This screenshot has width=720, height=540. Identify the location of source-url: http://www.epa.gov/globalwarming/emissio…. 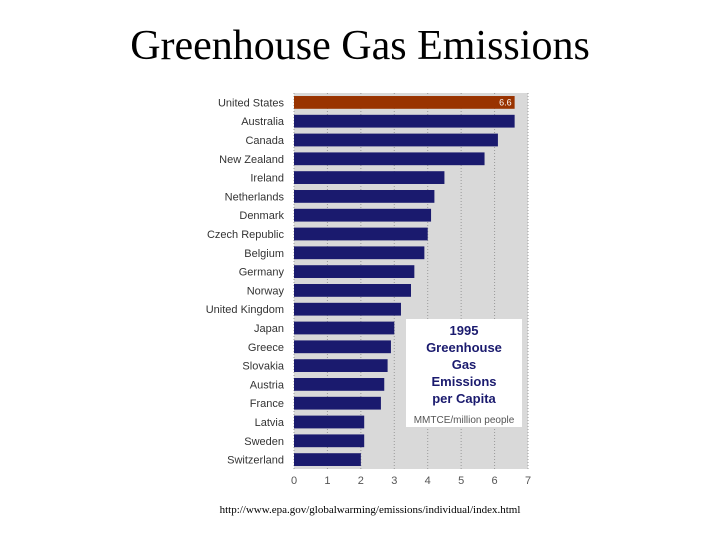
(370, 510).